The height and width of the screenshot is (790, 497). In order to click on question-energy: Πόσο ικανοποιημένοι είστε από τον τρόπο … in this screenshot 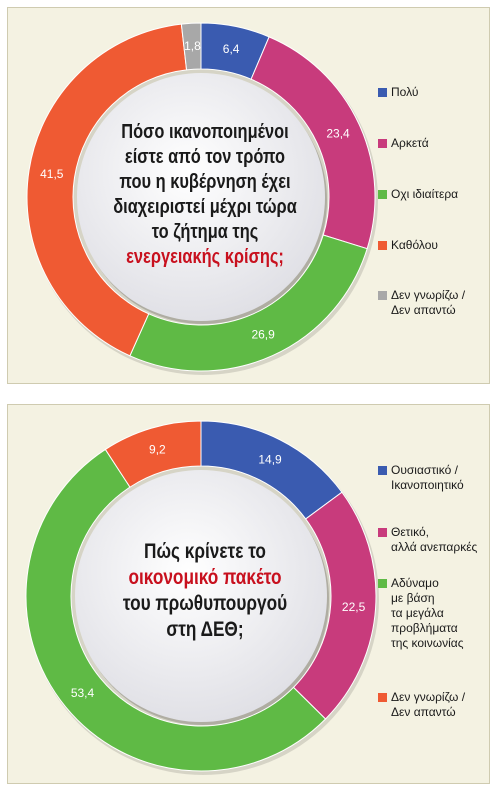, I will do `click(204, 195)`.